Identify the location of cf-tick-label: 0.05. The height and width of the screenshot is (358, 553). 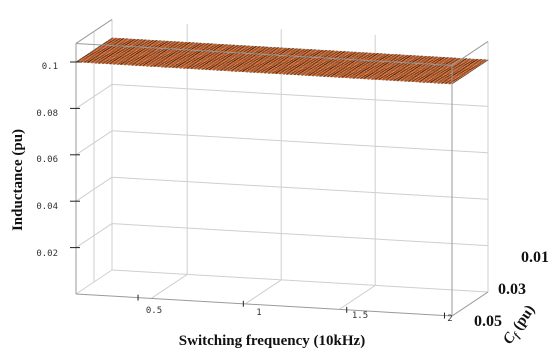
(488, 321).